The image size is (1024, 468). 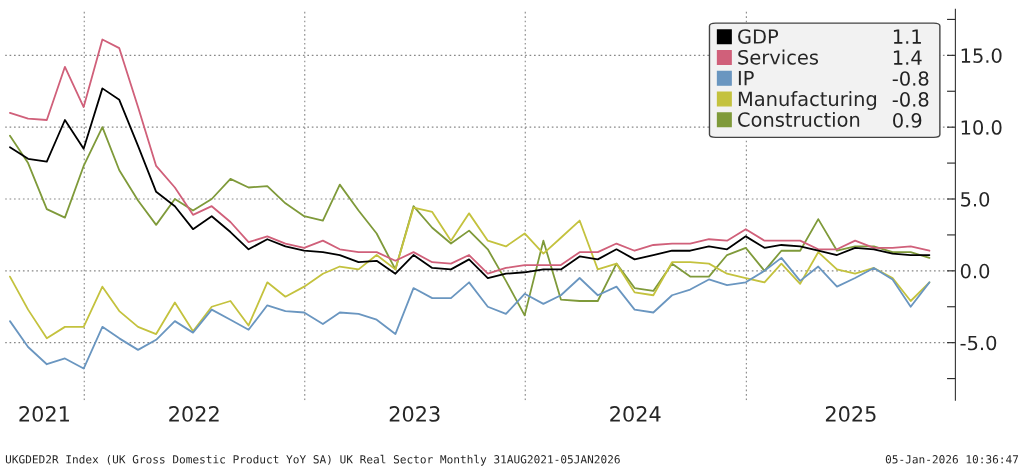 What do you see at coordinates (981, 127) in the screenshot?
I see `y-tick-label: 10.0` at bounding box center [981, 127].